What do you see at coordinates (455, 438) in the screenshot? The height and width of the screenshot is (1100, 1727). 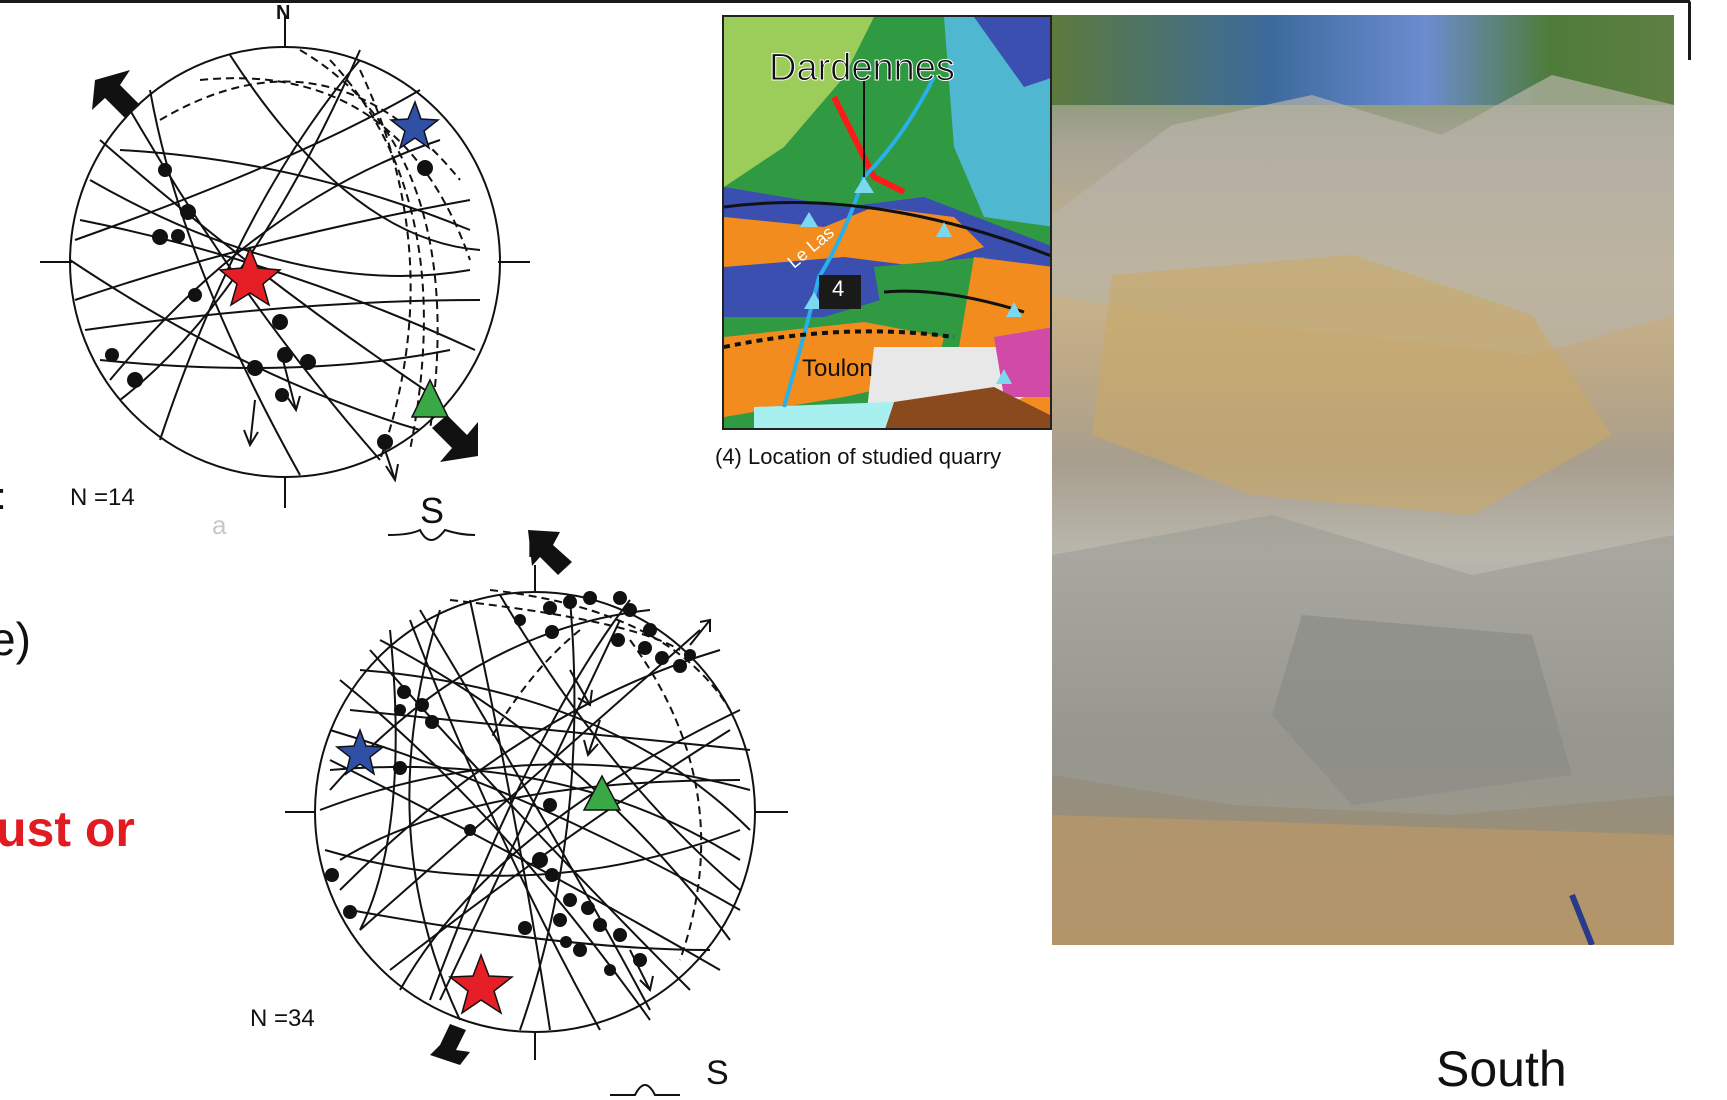 I see `arrow-se` at bounding box center [455, 438].